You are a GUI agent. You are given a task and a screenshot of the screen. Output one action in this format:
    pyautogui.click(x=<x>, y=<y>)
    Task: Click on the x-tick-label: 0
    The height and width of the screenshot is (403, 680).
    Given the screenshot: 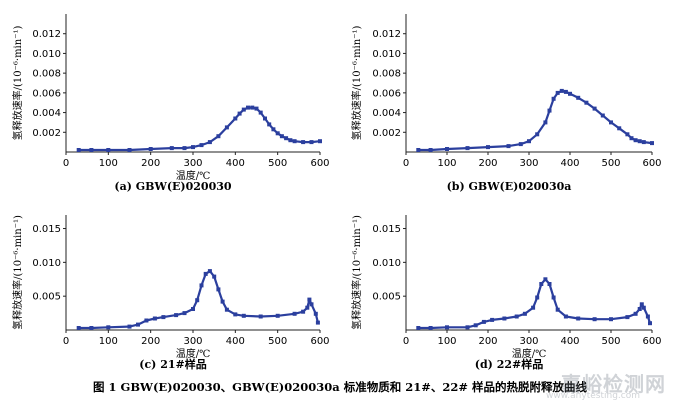 What is the action you would take?
    pyautogui.click(x=406, y=163)
    